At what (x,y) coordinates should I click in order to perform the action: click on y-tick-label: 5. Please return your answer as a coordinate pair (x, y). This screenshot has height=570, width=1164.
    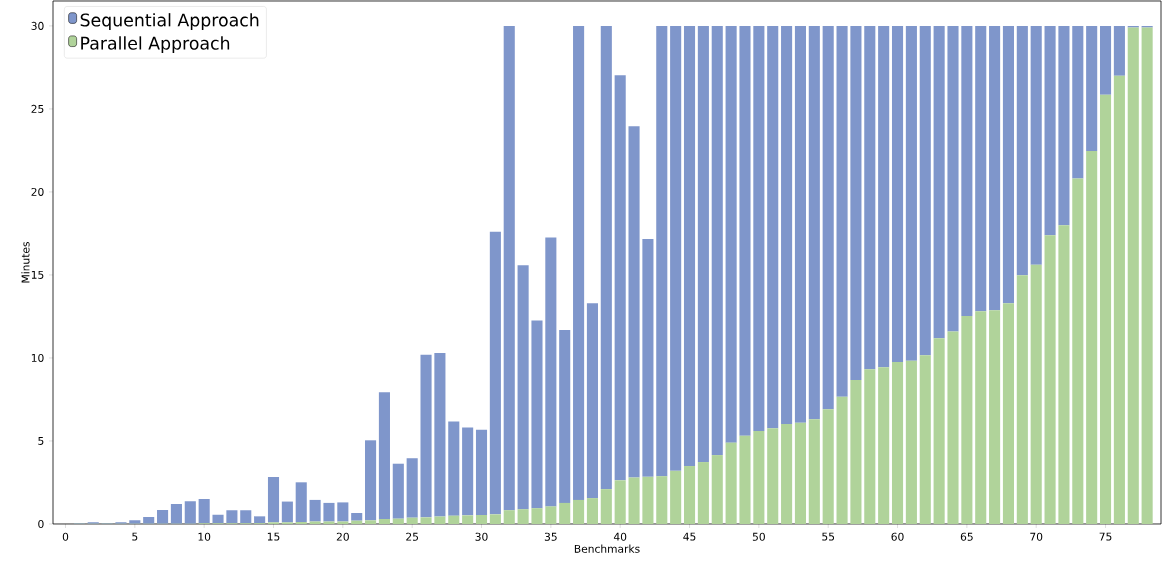
    Looking at the image, I should click on (41, 441).